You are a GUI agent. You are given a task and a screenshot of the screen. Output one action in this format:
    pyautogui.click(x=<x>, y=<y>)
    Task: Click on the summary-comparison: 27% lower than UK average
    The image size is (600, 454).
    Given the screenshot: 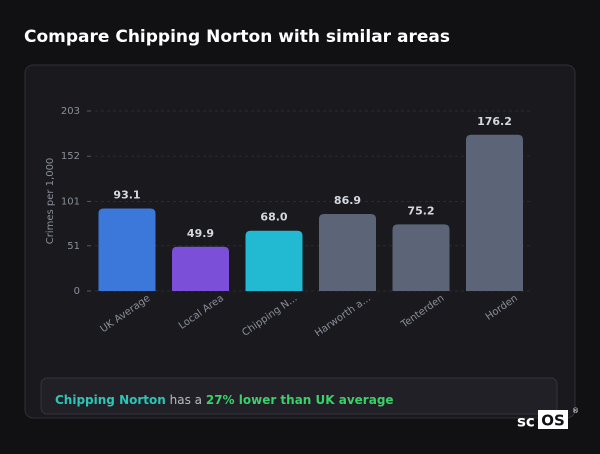 What is the action you would take?
    pyautogui.click(x=300, y=400)
    